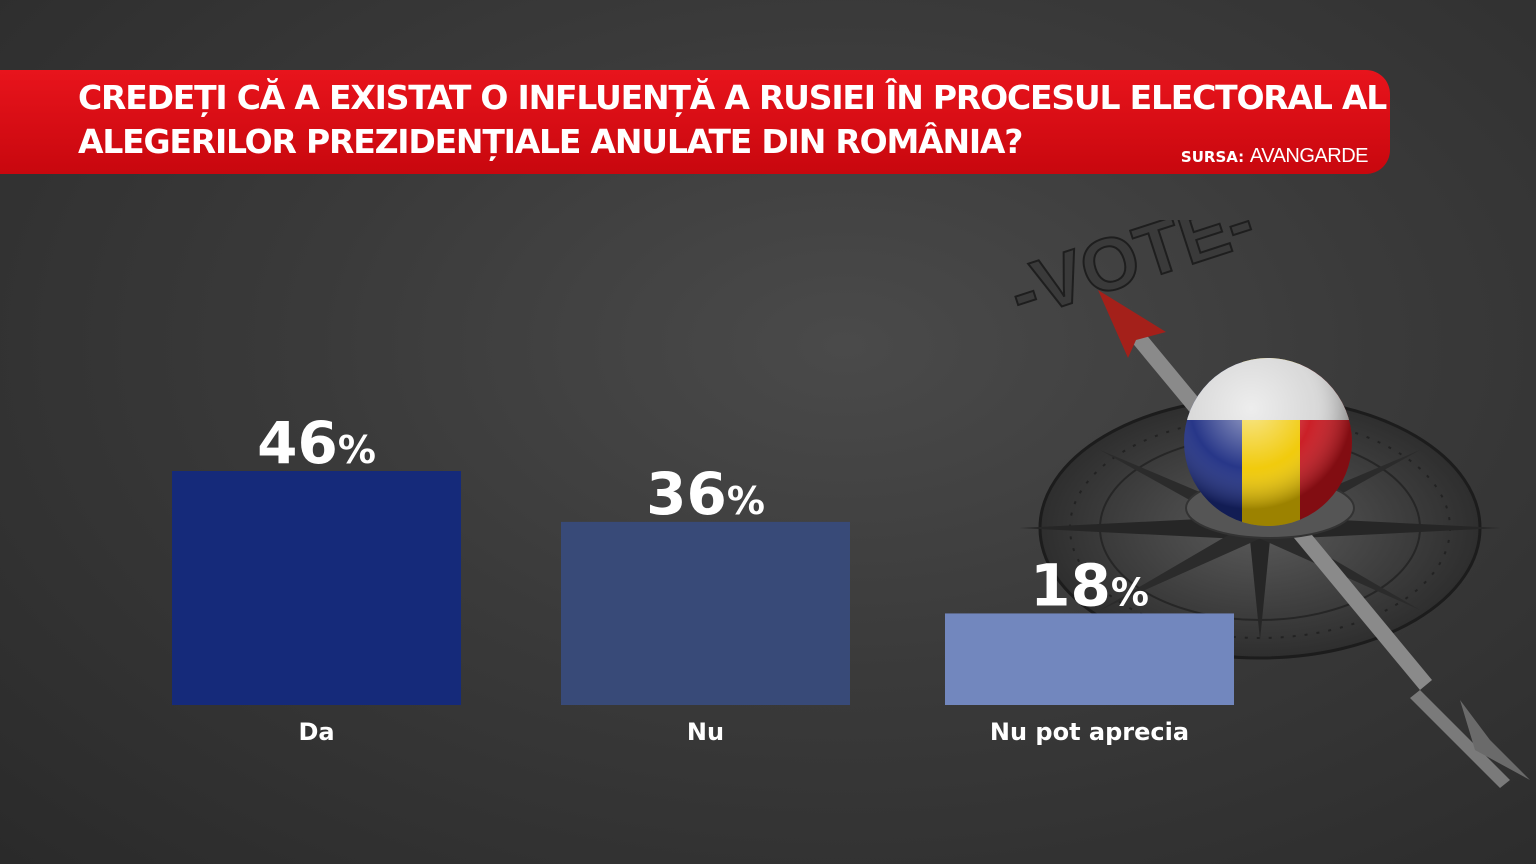 Image resolution: width=1536 pixels, height=864 pixels. I want to click on value-labels-group: 46% 36% 18%, so click(703, 514).